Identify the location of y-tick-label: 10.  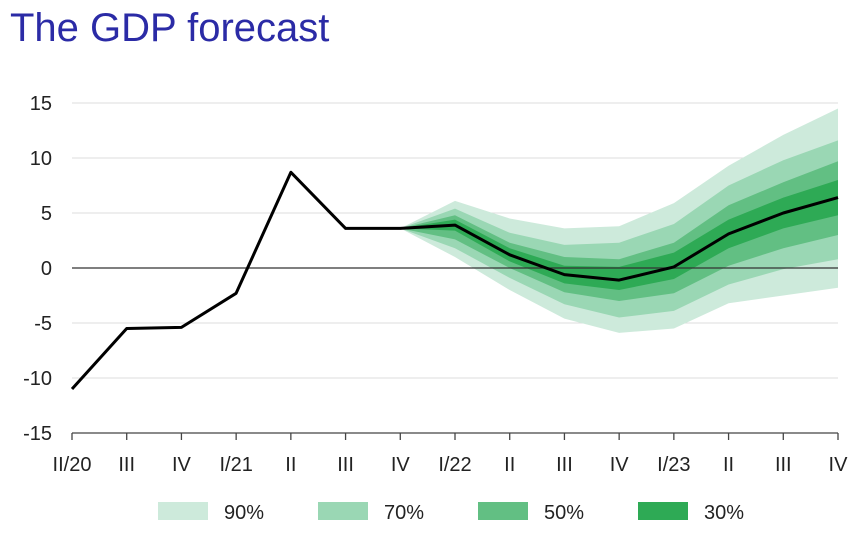
(41, 159).